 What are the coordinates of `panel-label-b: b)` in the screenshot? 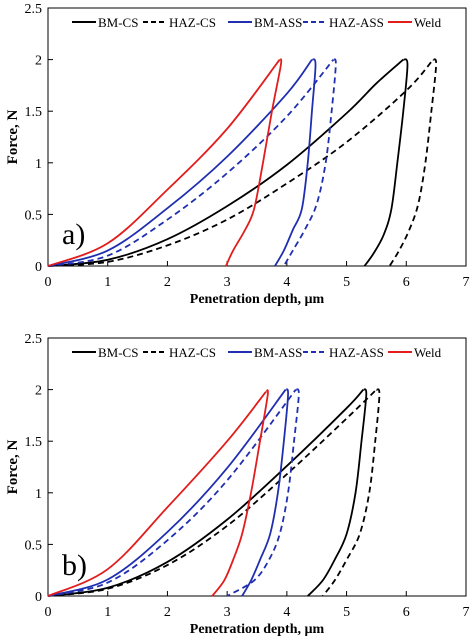 It's located at (74, 565).